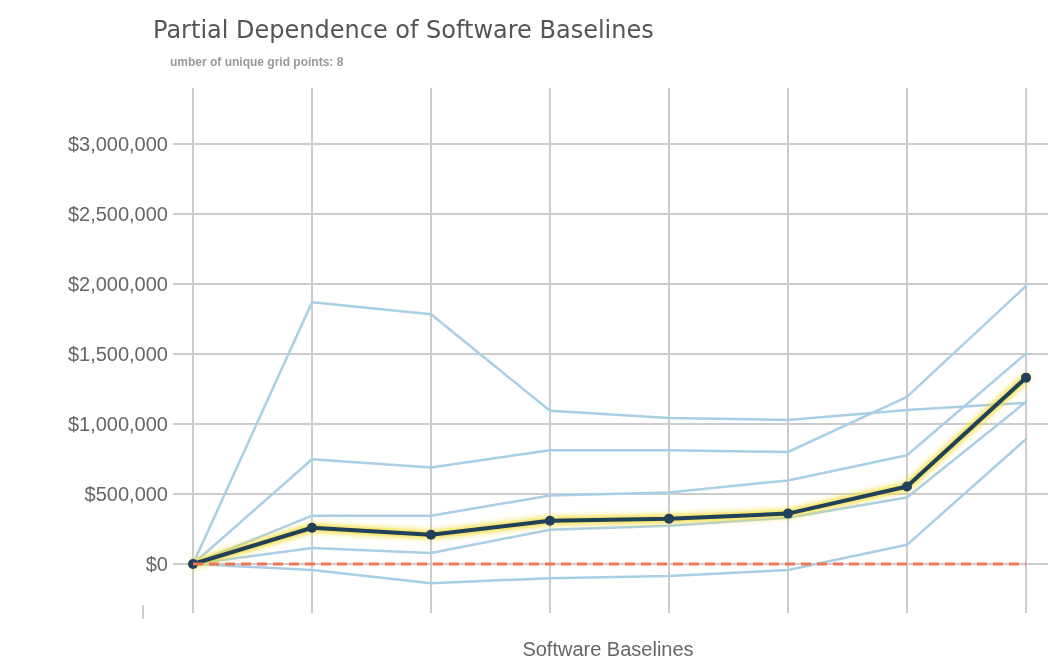 This screenshot has height=661, width=1055. Describe the element at coordinates (117, 284) in the screenshot. I see `y-tick-label: $2,000,000` at that location.